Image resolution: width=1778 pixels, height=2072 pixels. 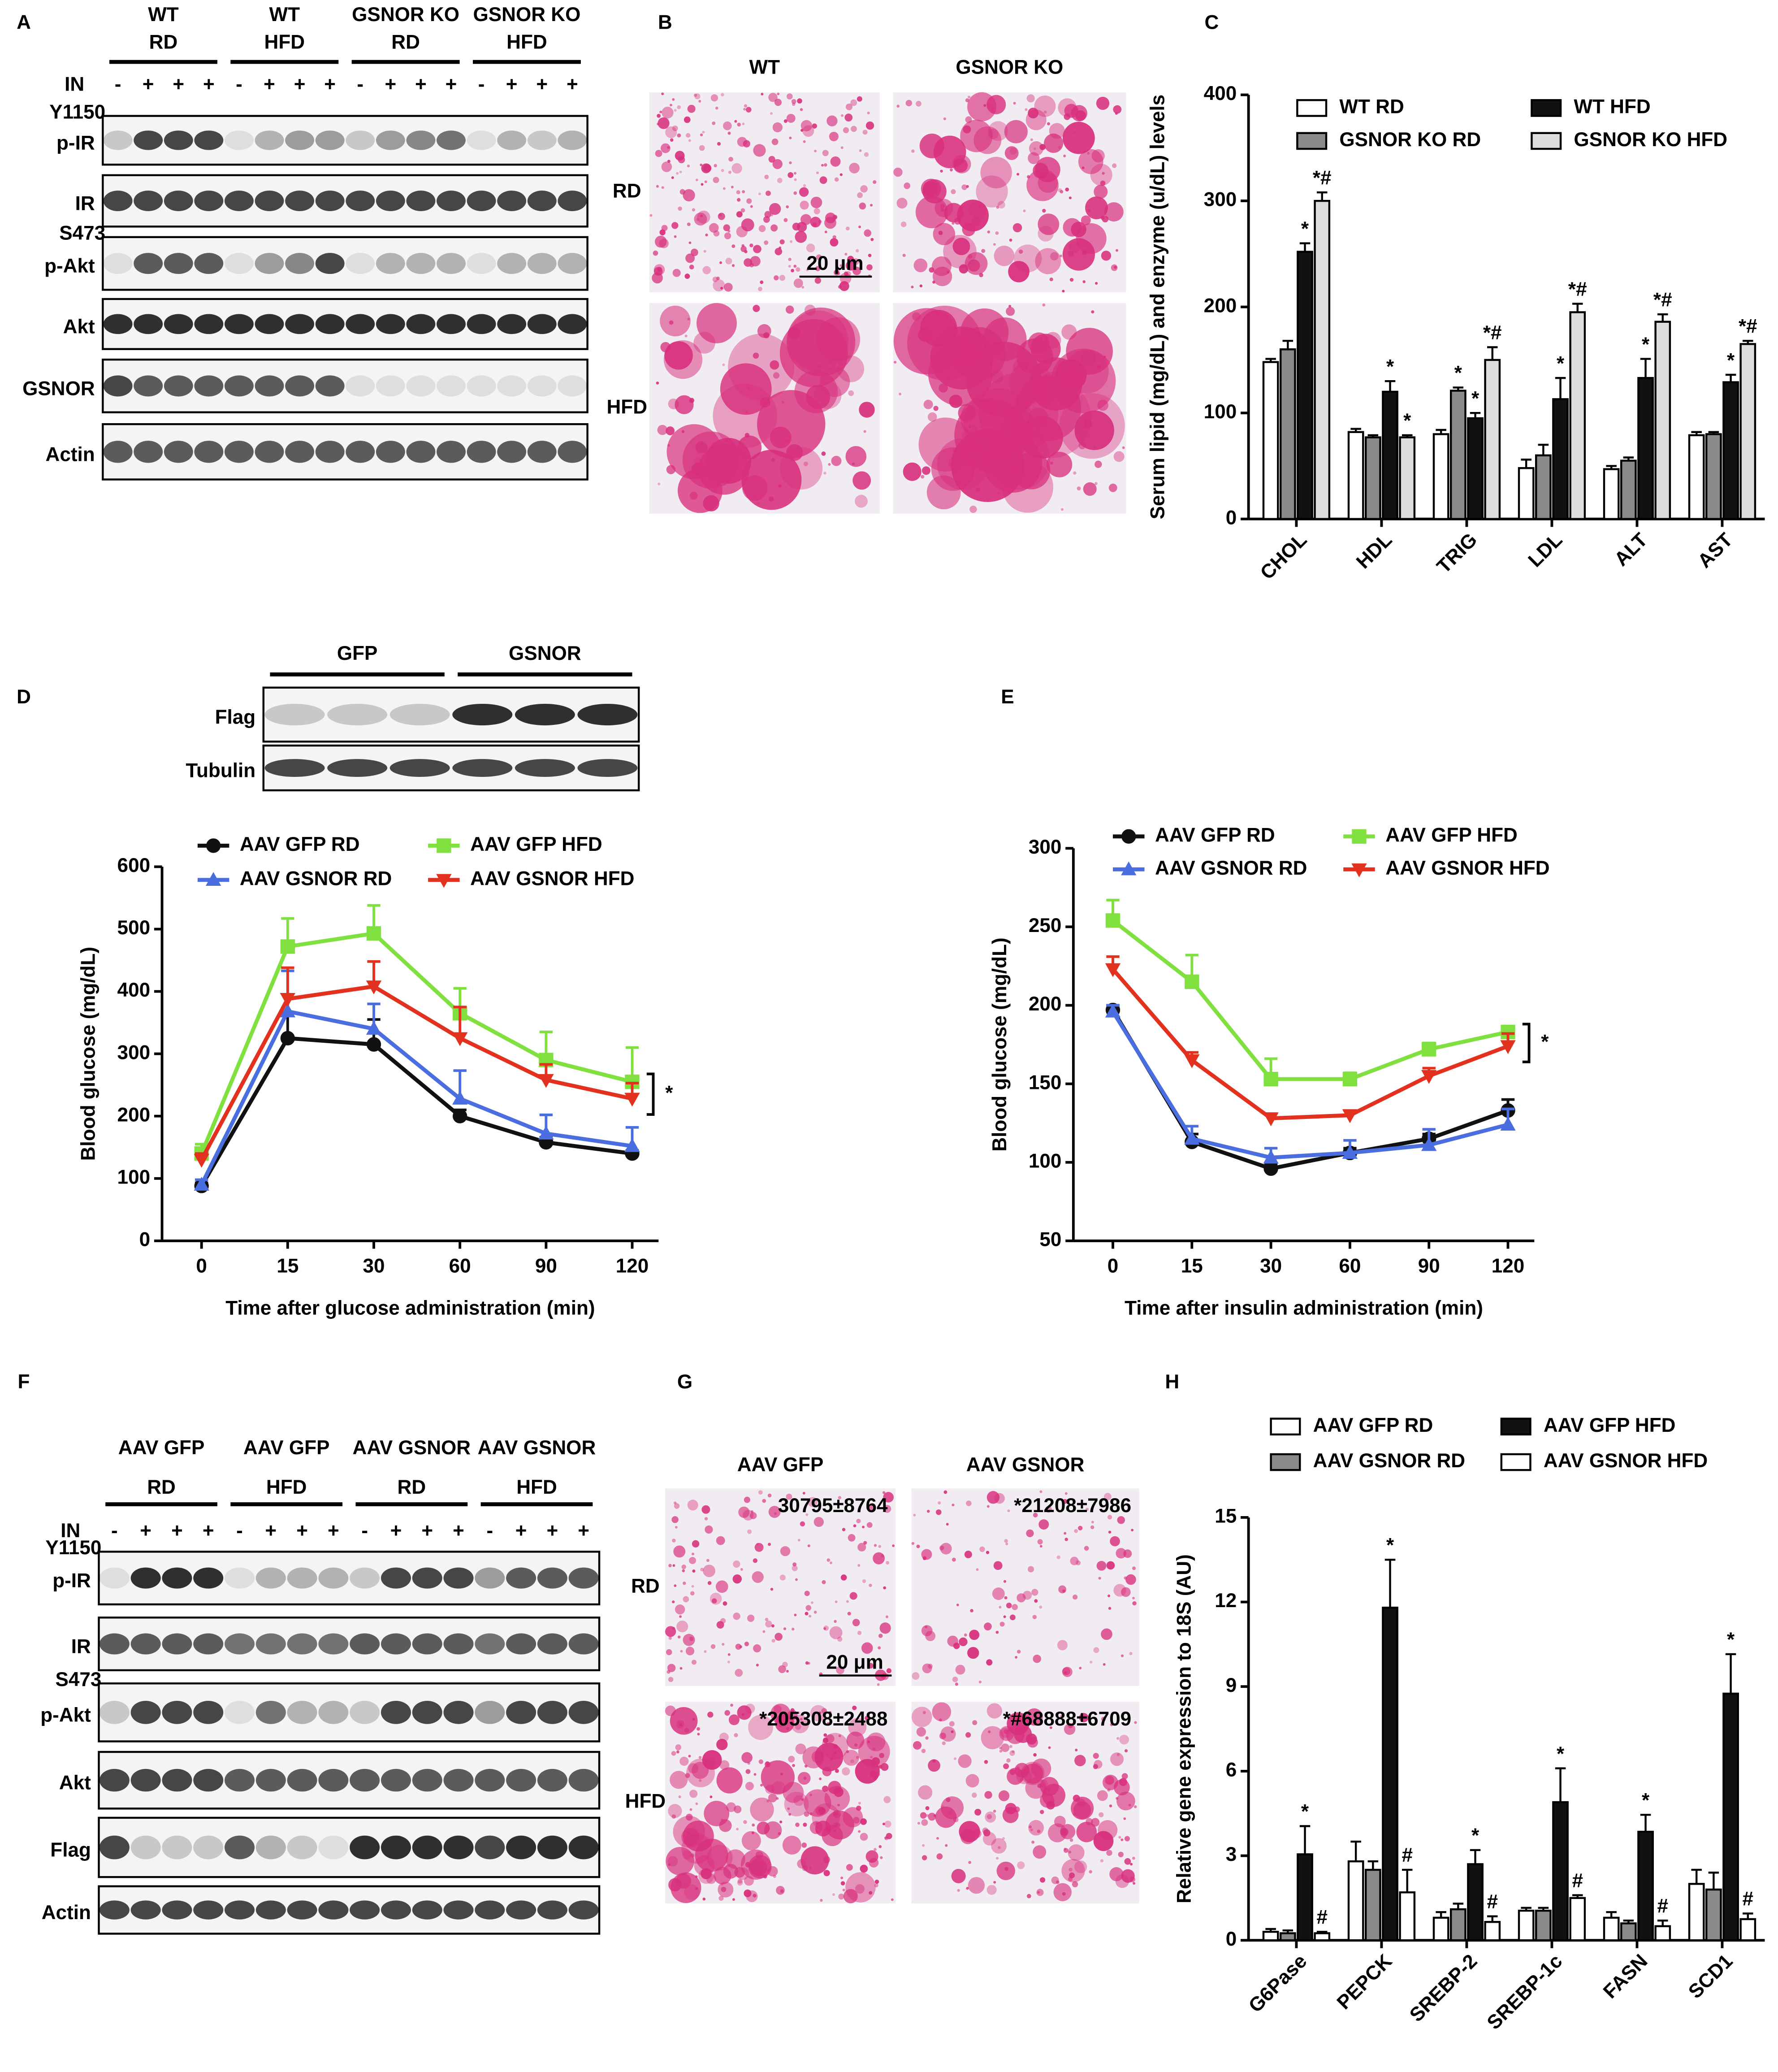 What do you see at coordinates (1045, 1082) in the screenshot?
I see `y-tick-label: 150` at bounding box center [1045, 1082].